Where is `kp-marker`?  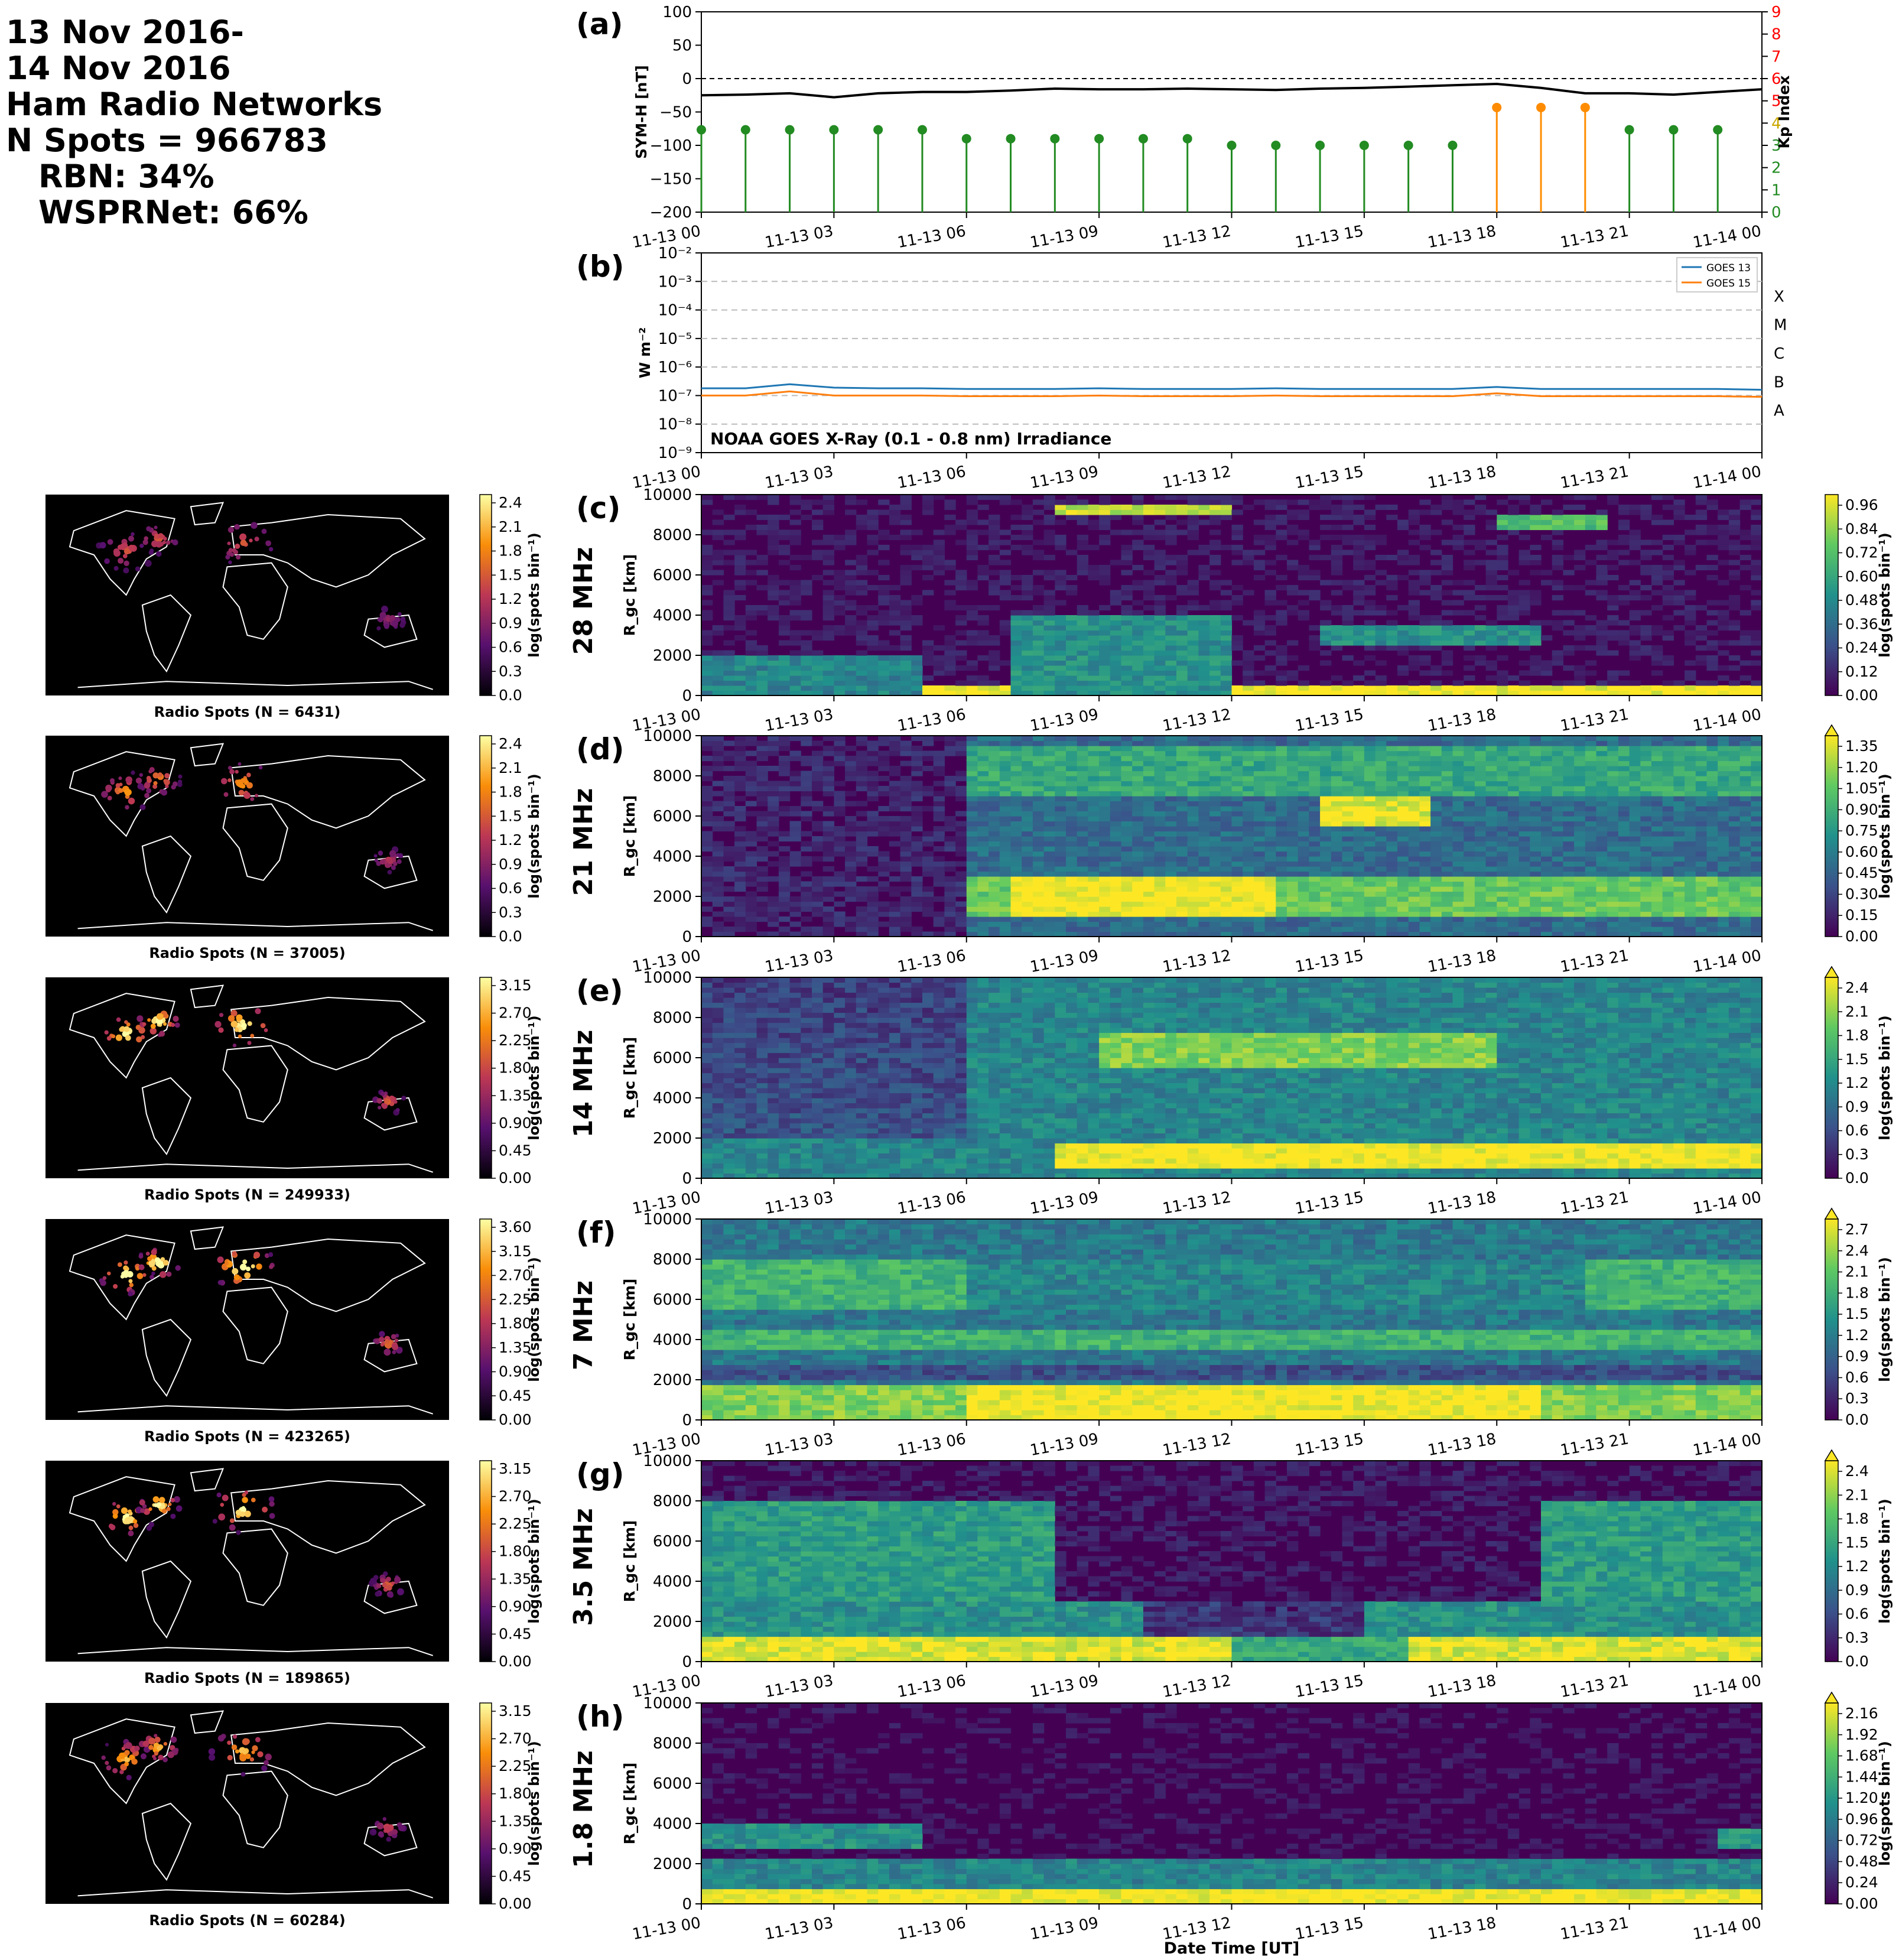
kp-marker is located at coordinates (701, 130).